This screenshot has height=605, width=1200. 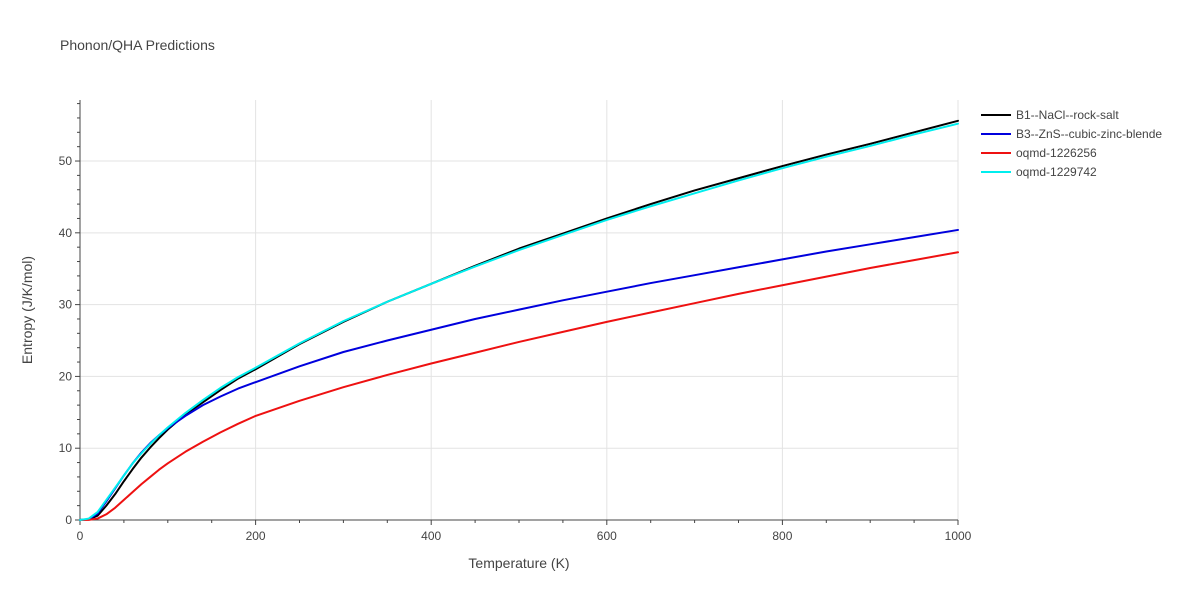 I want to click on legend-label: oqmd-1226256, so click(x=1056, y=153).